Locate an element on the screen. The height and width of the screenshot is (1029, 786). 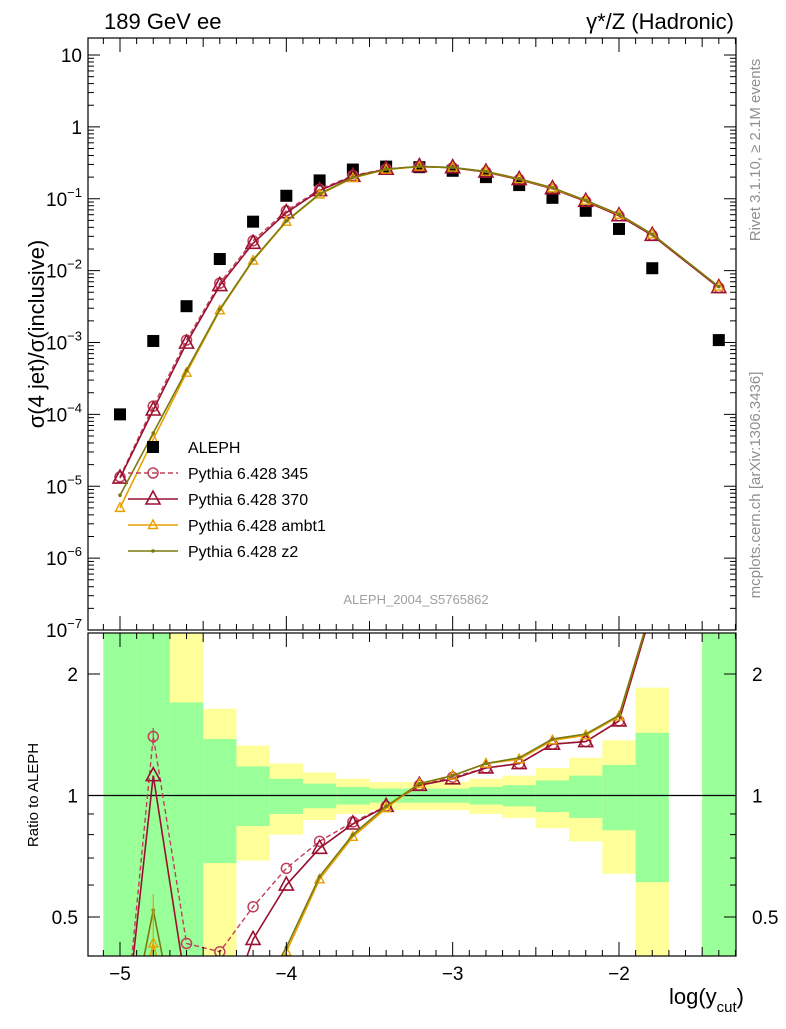
main-y-tick-label: 10⁻⁴ is located at coordinates (64, 413).